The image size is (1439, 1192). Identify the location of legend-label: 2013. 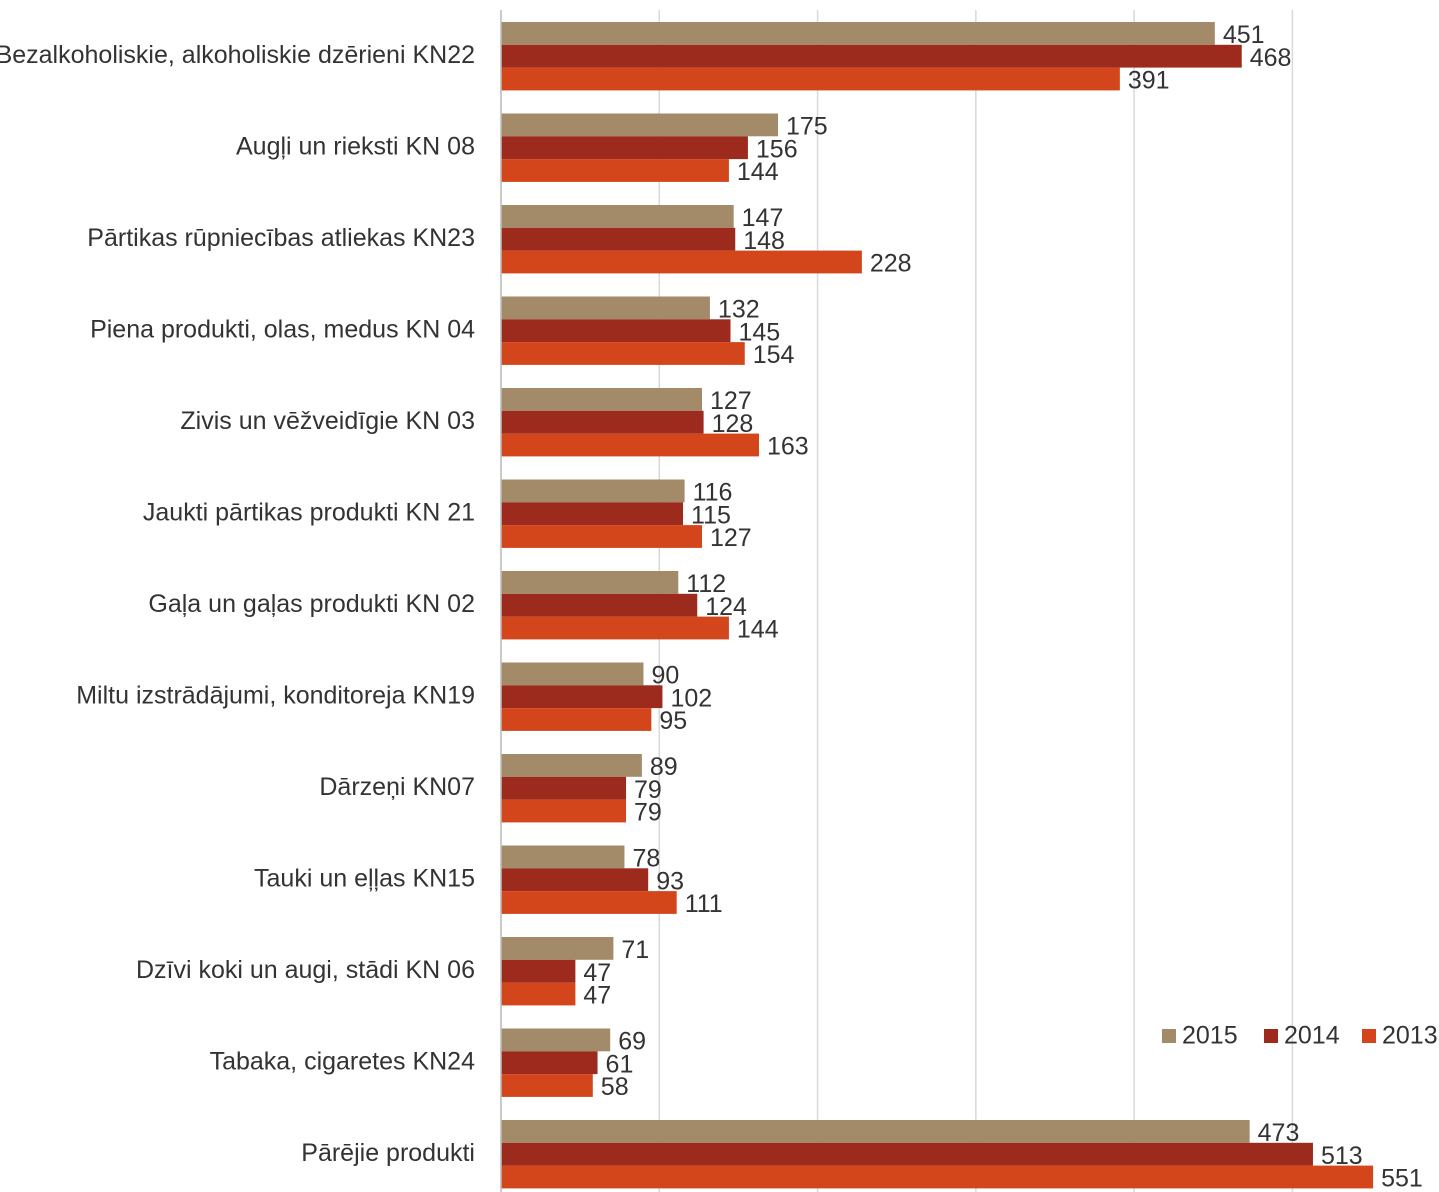
(1410, 1036).